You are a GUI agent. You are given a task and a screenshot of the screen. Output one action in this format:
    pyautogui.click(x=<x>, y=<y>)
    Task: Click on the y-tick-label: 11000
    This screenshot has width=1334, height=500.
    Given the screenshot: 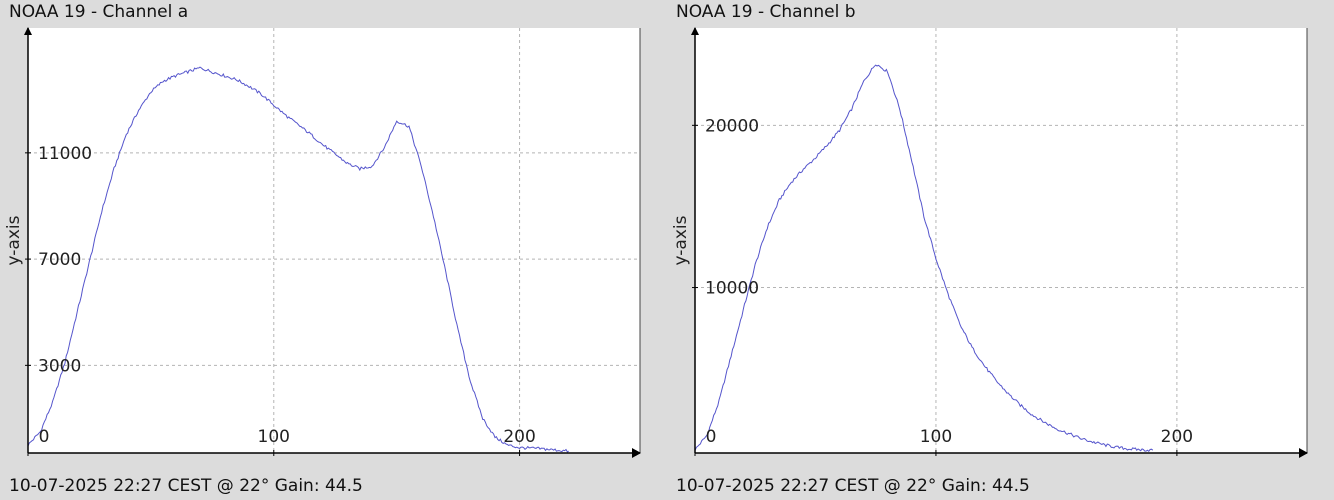 What is the action you would take?
    pyautogui.click(x=65, y=154)
    